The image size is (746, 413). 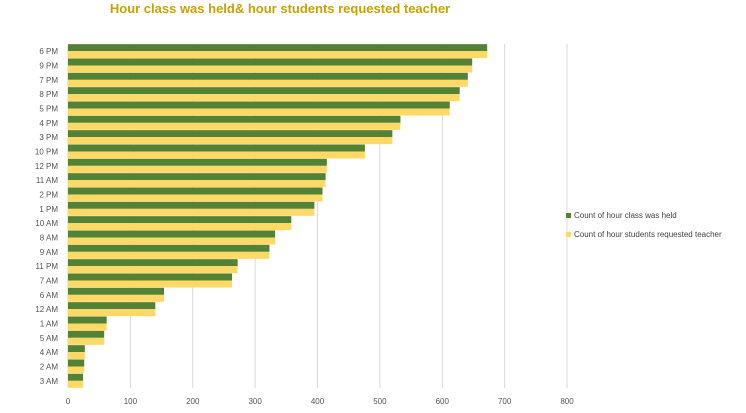 I want to click on y-tick-label: 7 AM, so click(x=49, y=281).